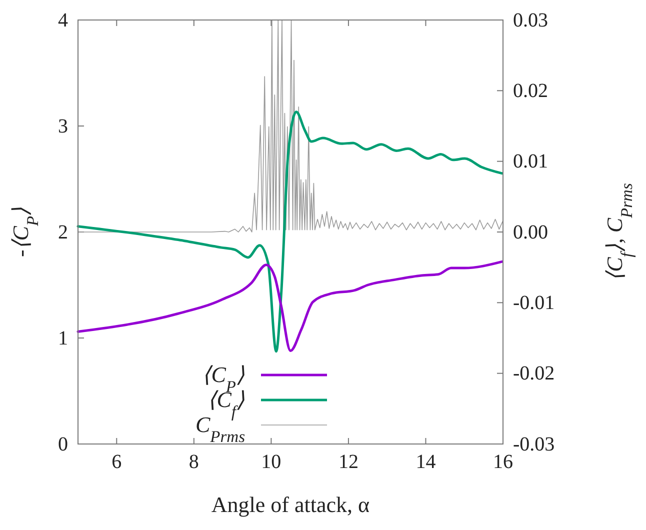 This screenshot has width=646, height=530. I want to click on y-tick-label: 4, so click(63, 20).